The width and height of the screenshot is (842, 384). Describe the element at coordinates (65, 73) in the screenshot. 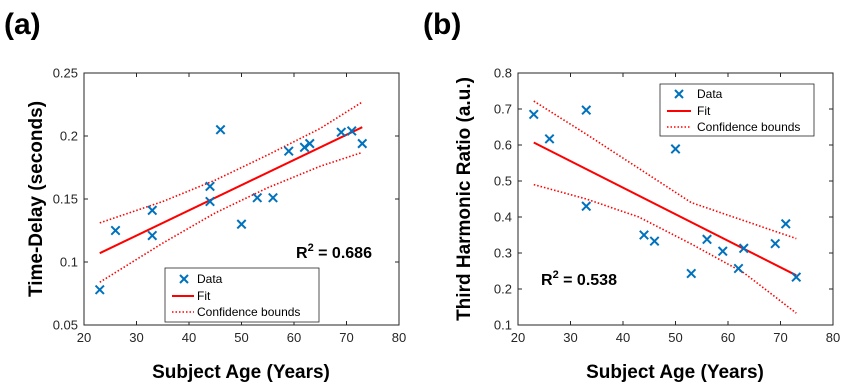

I see `y-tick-label: 0.25` at that location.